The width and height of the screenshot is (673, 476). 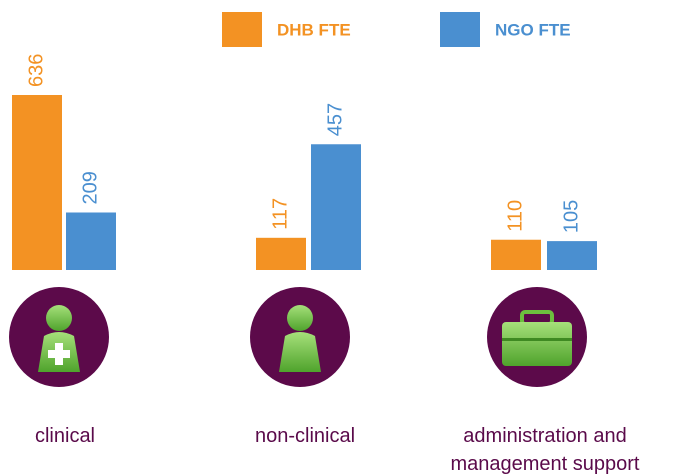 What do you see at coordinates (533, 29) in the screenshot?
I see `legend-label: NGO FTE` at bounding box center [533, 29].